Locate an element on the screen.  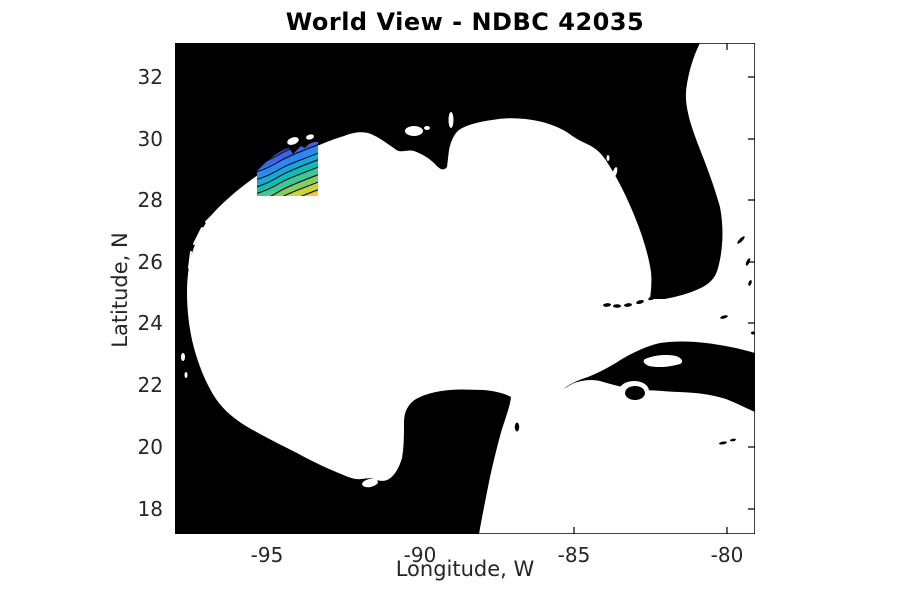
y-tick-label: 26 is located at coordinates (150, 262).